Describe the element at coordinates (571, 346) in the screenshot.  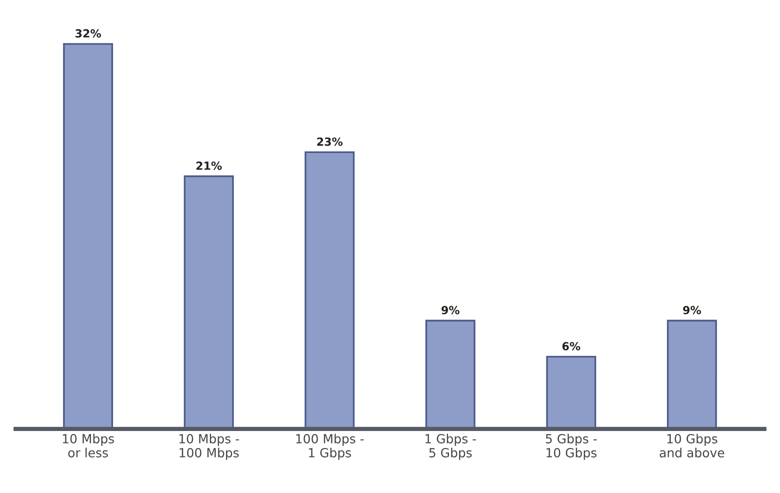
I see `data-label: 6%` at that location.